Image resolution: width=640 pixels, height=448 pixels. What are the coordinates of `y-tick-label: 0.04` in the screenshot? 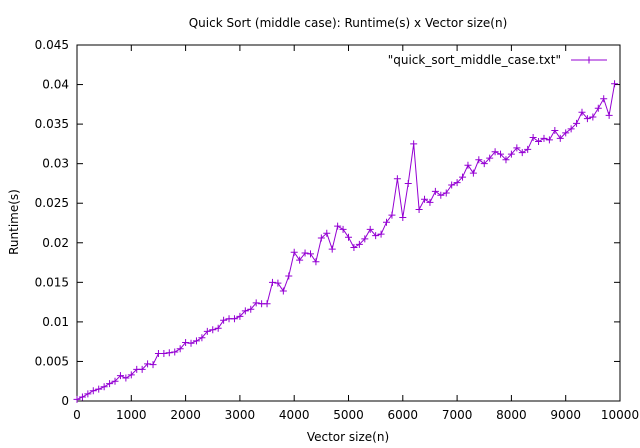 It's located at (55, 85).